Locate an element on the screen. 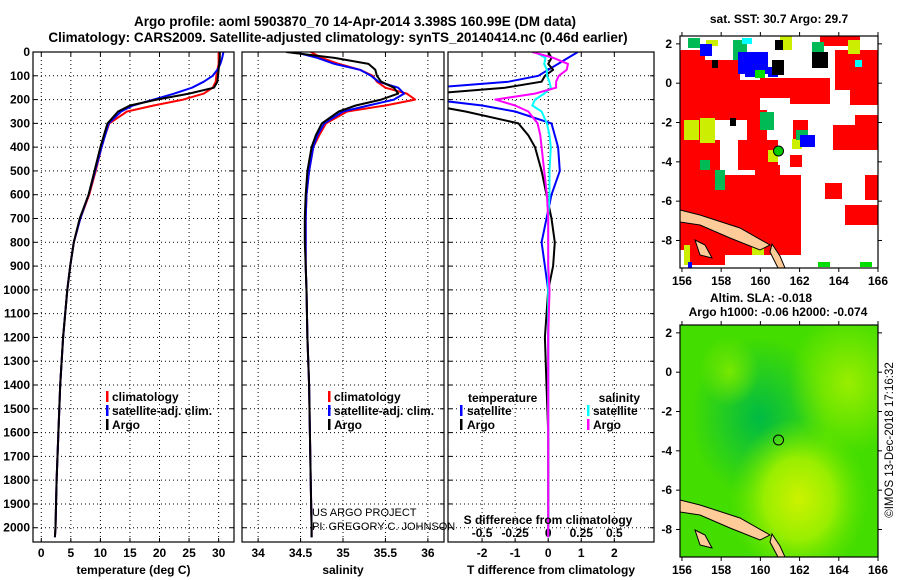 The image size is (900, 580). s-tick-label: 0.25 is located at coordinates (582, 533).